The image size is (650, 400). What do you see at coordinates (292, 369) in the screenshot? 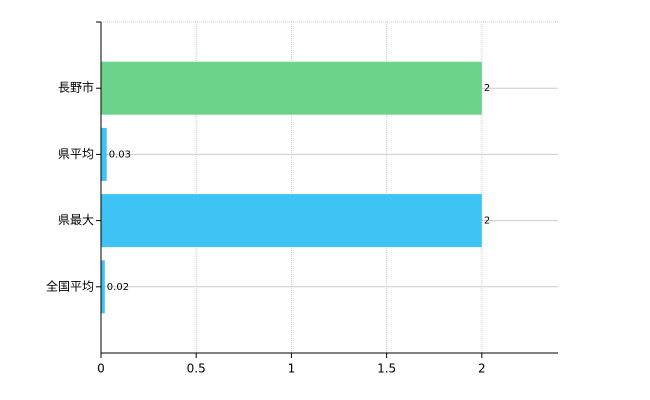
I see `x-tick-label: 1` at bounding box center [292, 369].